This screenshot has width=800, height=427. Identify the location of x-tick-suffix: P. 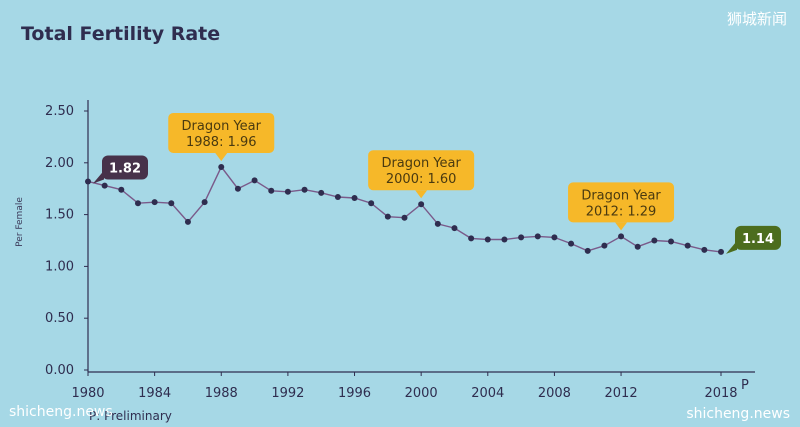
(745, 385).